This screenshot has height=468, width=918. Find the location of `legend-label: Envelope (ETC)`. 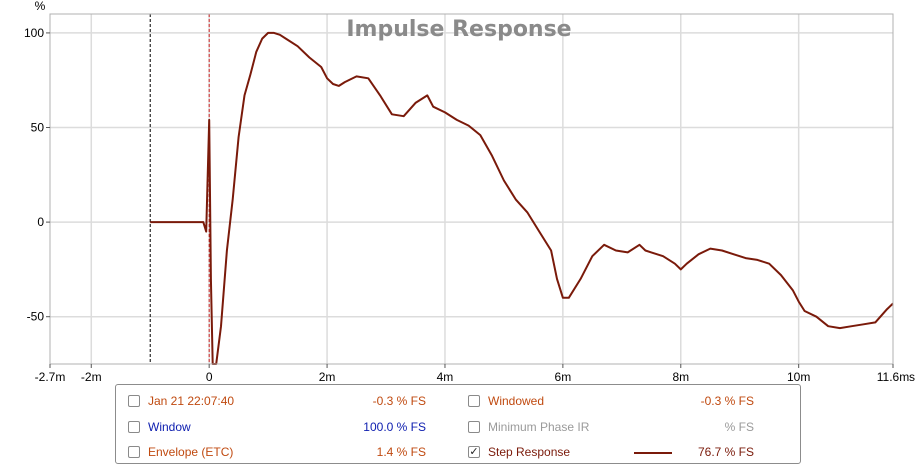

legend-label: Envelope (ETC) is located at coordinates (191, 452).